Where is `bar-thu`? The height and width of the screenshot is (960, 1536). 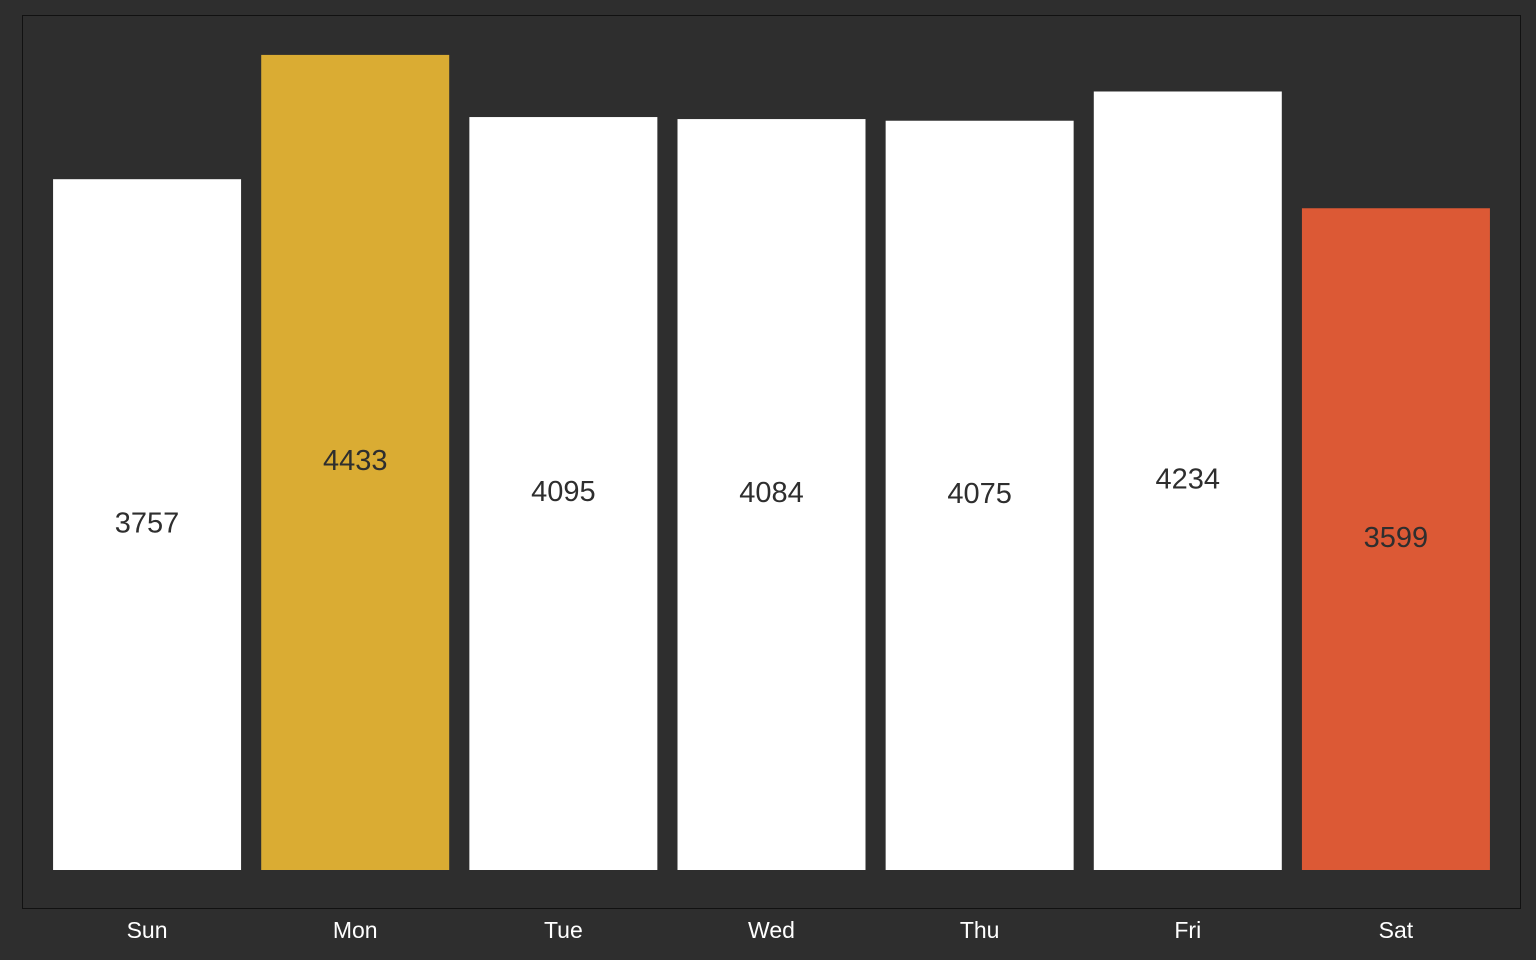
bar-thu is located at coordinates (979, 495).